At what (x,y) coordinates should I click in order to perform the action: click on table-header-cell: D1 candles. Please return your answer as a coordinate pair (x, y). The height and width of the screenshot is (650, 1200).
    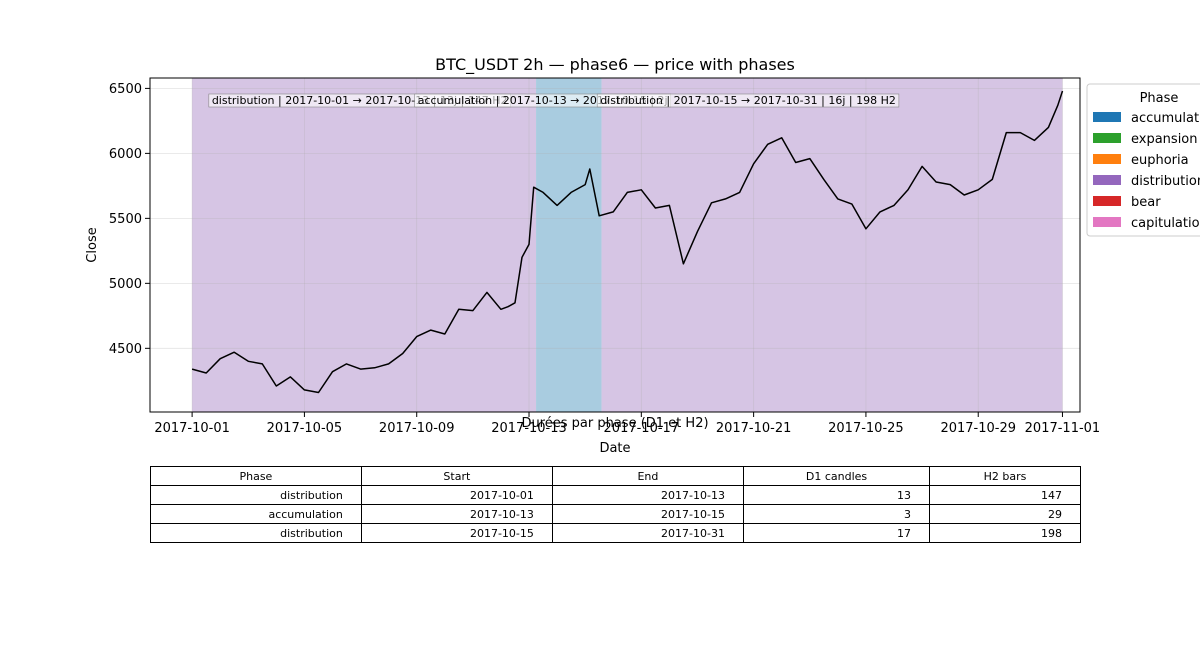
    Looking at the image, I should click on (836, 476).